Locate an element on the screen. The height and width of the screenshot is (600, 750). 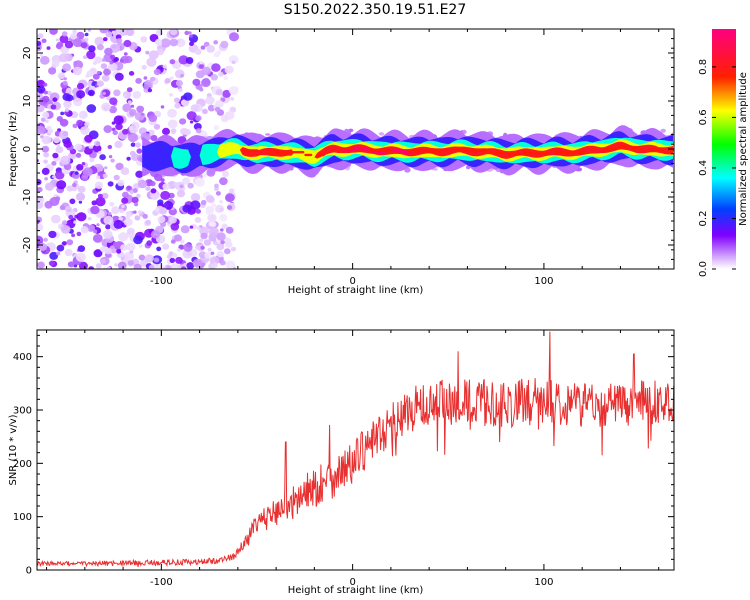
y-tick-label: 0 is located at coordinates (29, 571).